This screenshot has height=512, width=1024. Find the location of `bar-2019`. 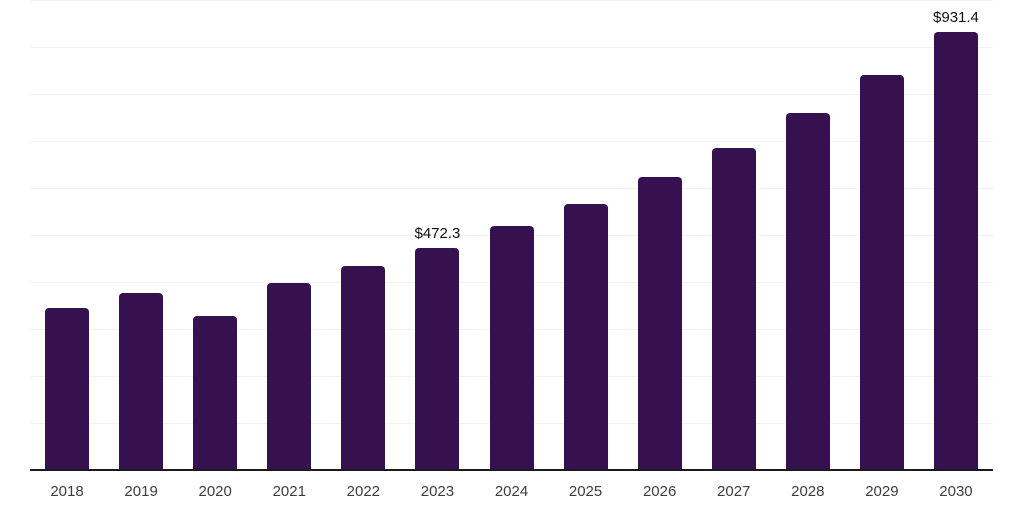

bar-2019 is located at coordinates (141, 381).